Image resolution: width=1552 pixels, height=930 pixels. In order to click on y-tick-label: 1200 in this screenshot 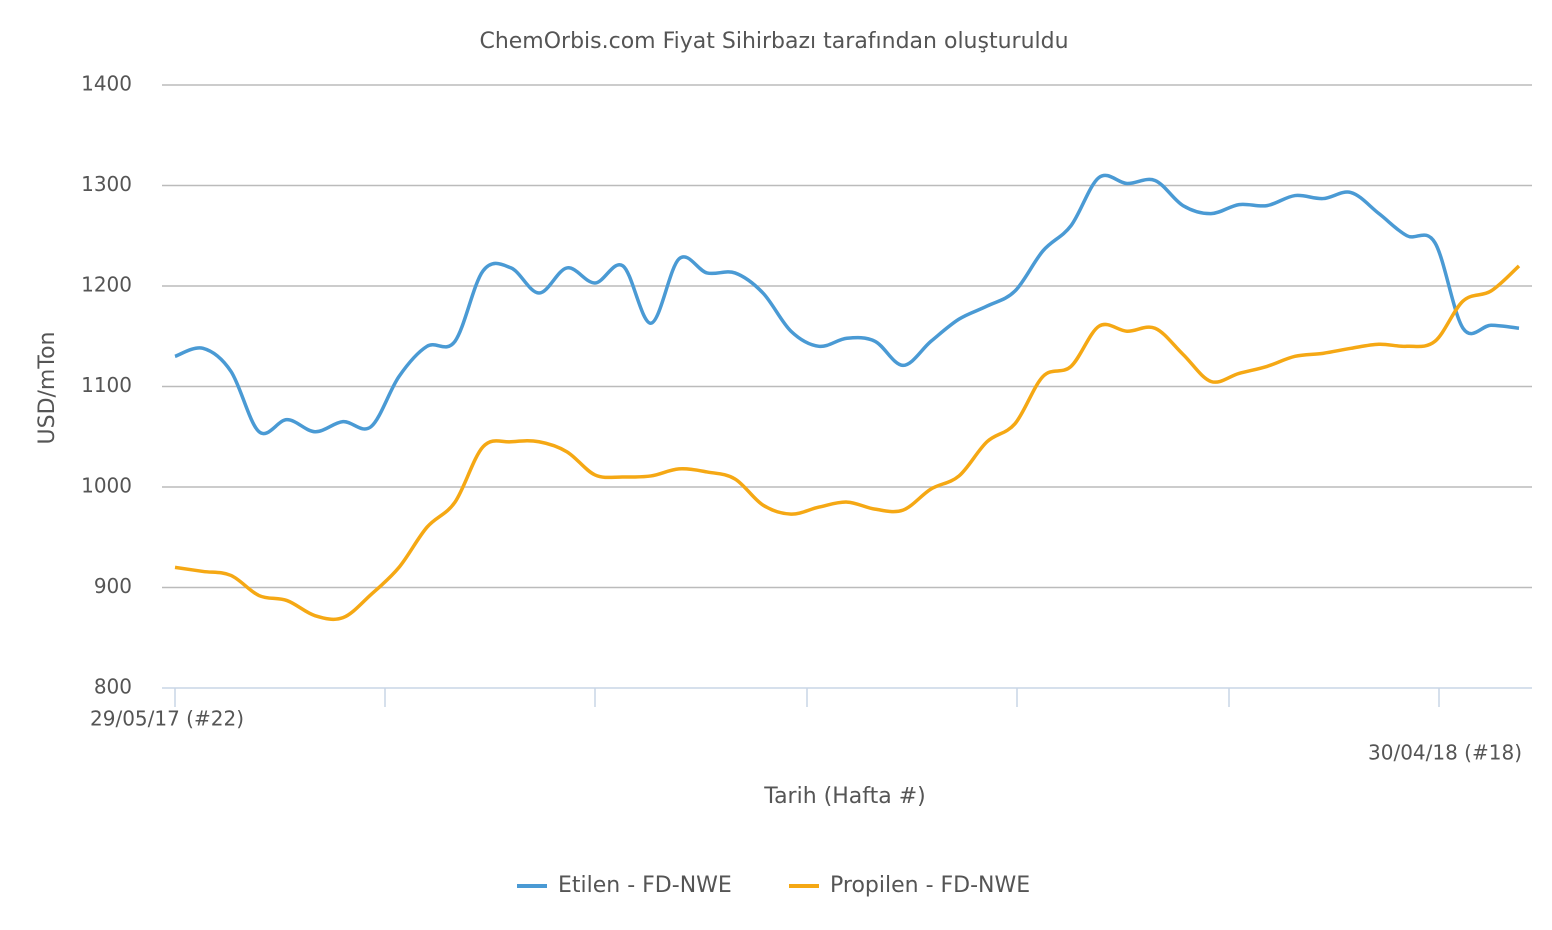, I will do `click(106, 285)`.